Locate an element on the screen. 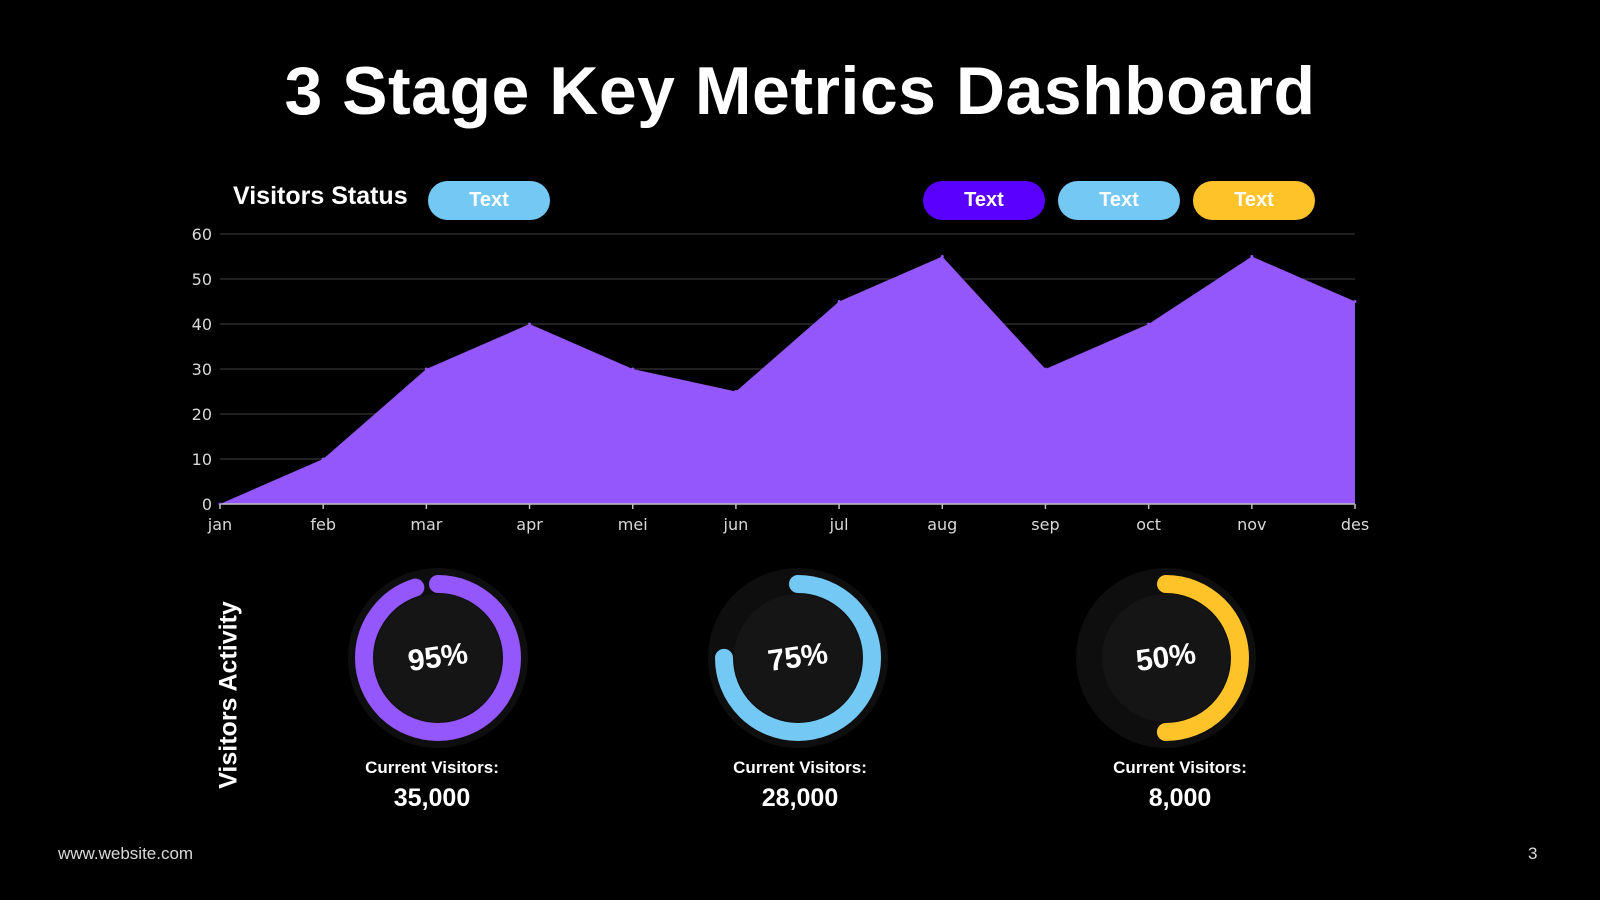 The height and width of the screenshot is (900, 1600). gauge-visitor-count: 28,000 is located at coordinates (800, 798).